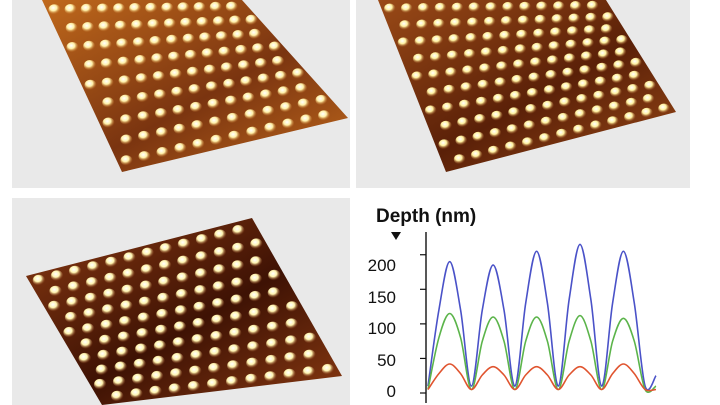  Describe the element at coordinates (426, 216) in the screenshot. I see `y-axis-title: Depth (nm)` at that location.